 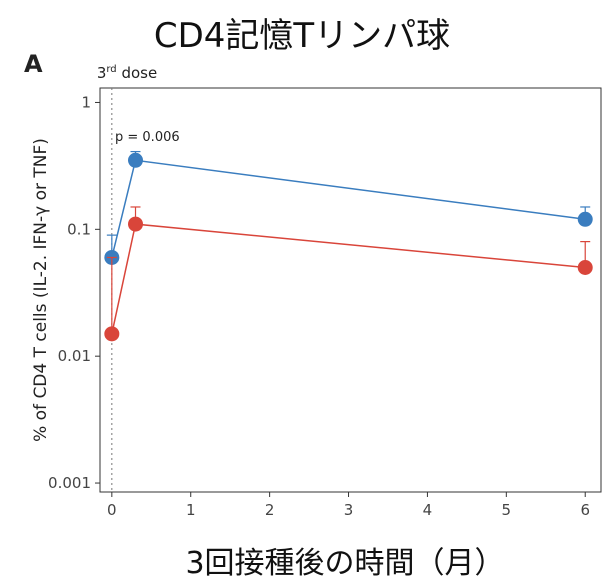 I want to click on y-axis: 1 0.1 0.01 0.001, so click(x=74, y=292).